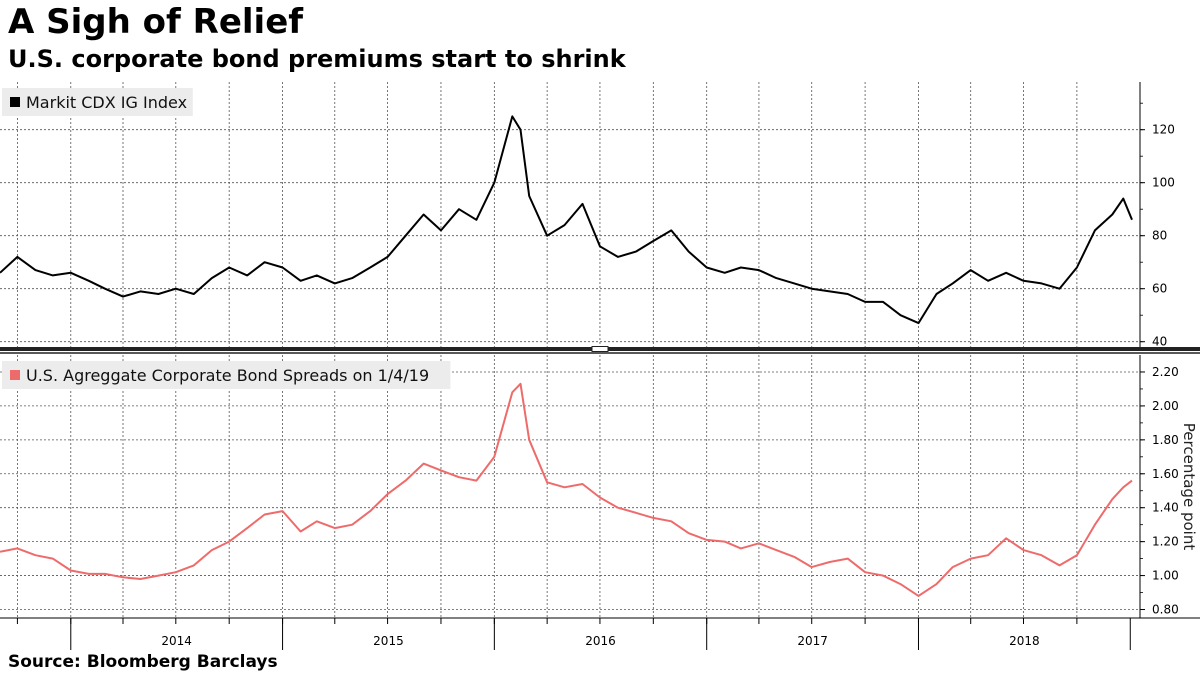  I want to click on y-tick-label: 1.60, so click(1165, 474).